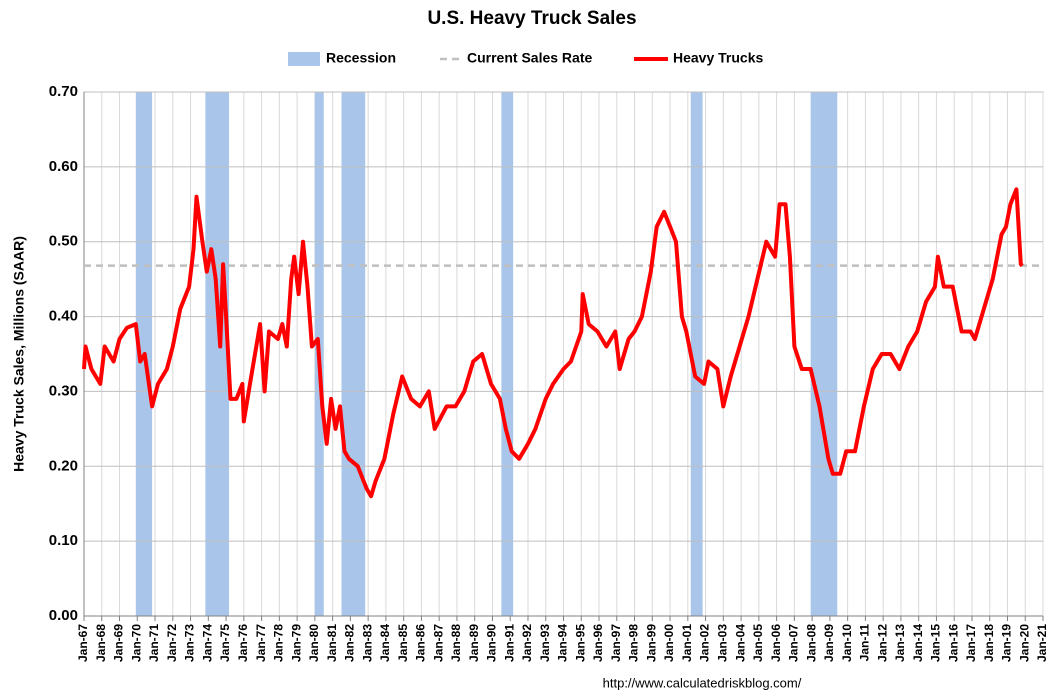 This screenshot has width=1064, height=696. Describe the element at coordinates (172, 643) in the screenshot. I see `x-tick-label: Jan-72` at that location.